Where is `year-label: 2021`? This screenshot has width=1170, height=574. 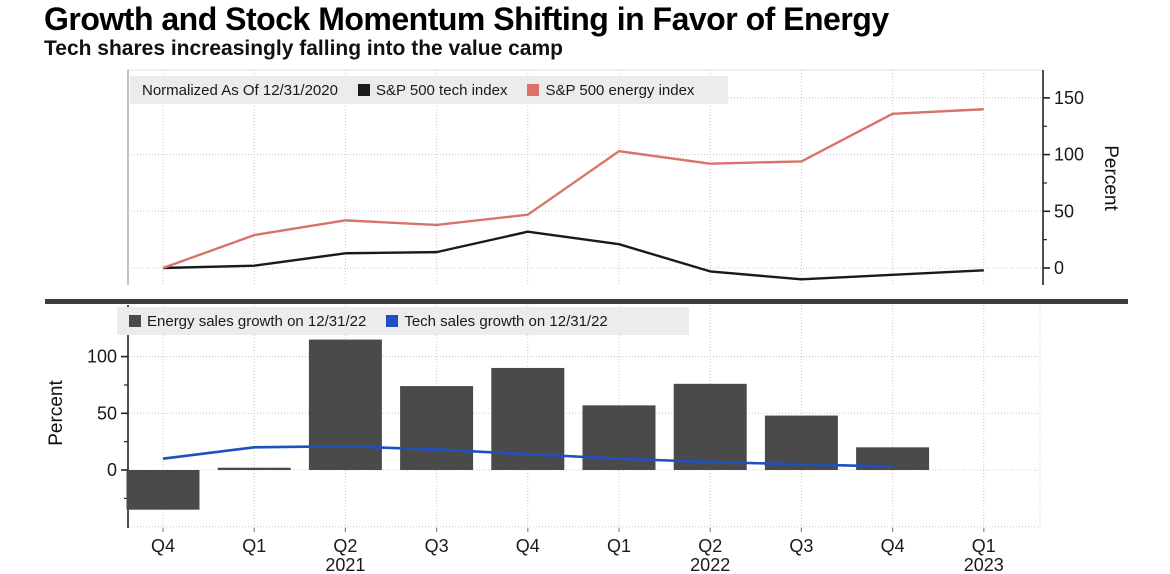
year-label: 2021 is located at coordinates (345, 564).